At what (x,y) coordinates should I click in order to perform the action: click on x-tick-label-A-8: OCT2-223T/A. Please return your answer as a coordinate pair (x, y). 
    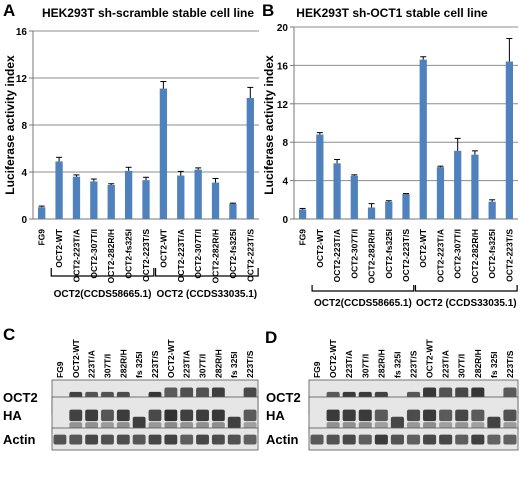
    Looking at the image, I should click on (181, 255).